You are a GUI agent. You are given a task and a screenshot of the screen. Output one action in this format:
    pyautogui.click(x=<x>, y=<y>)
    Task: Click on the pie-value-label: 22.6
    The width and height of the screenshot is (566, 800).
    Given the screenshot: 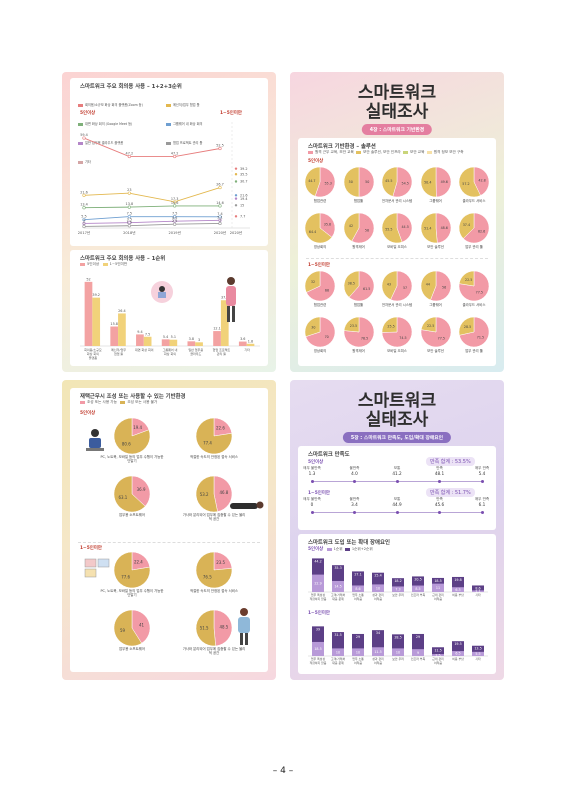 What is the action you would take?
    pyautogui.click(x=220, y=428)
    